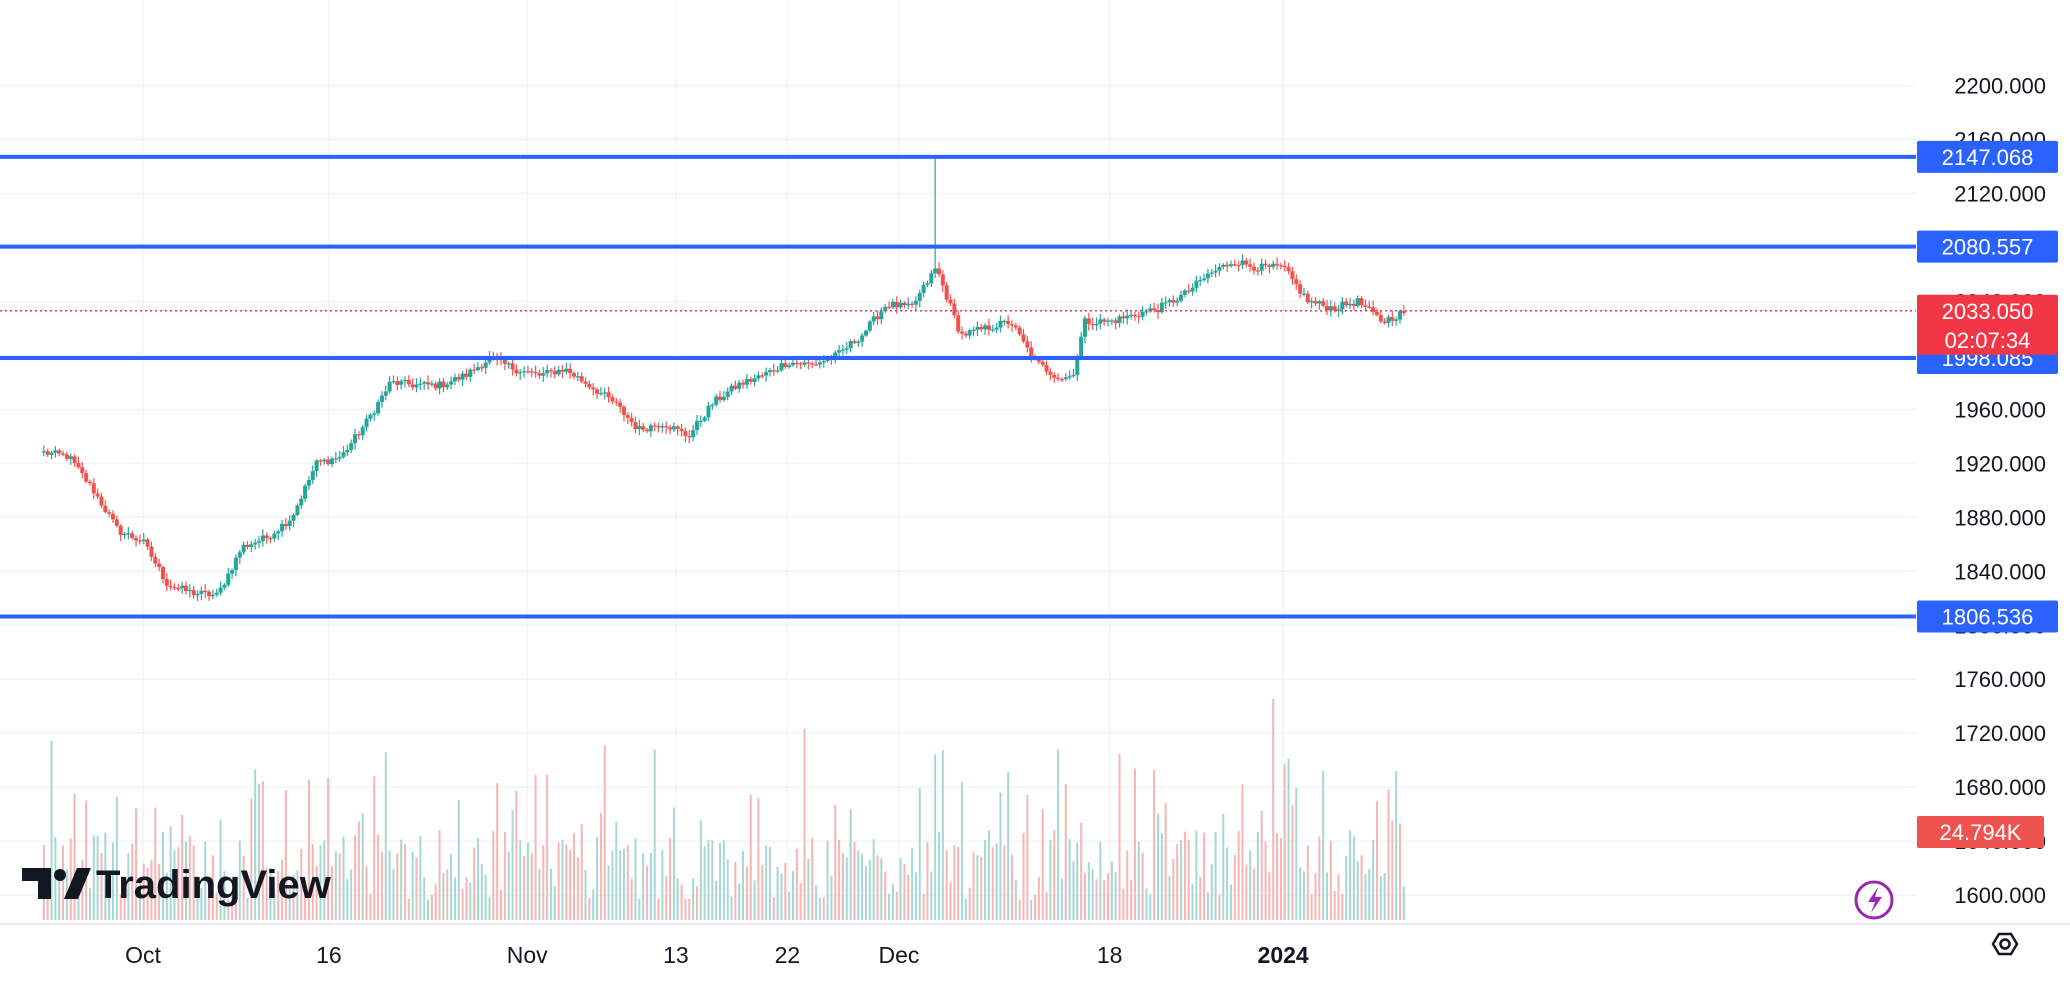  I want to click on time-tick-label: 13, so click(676, 955).